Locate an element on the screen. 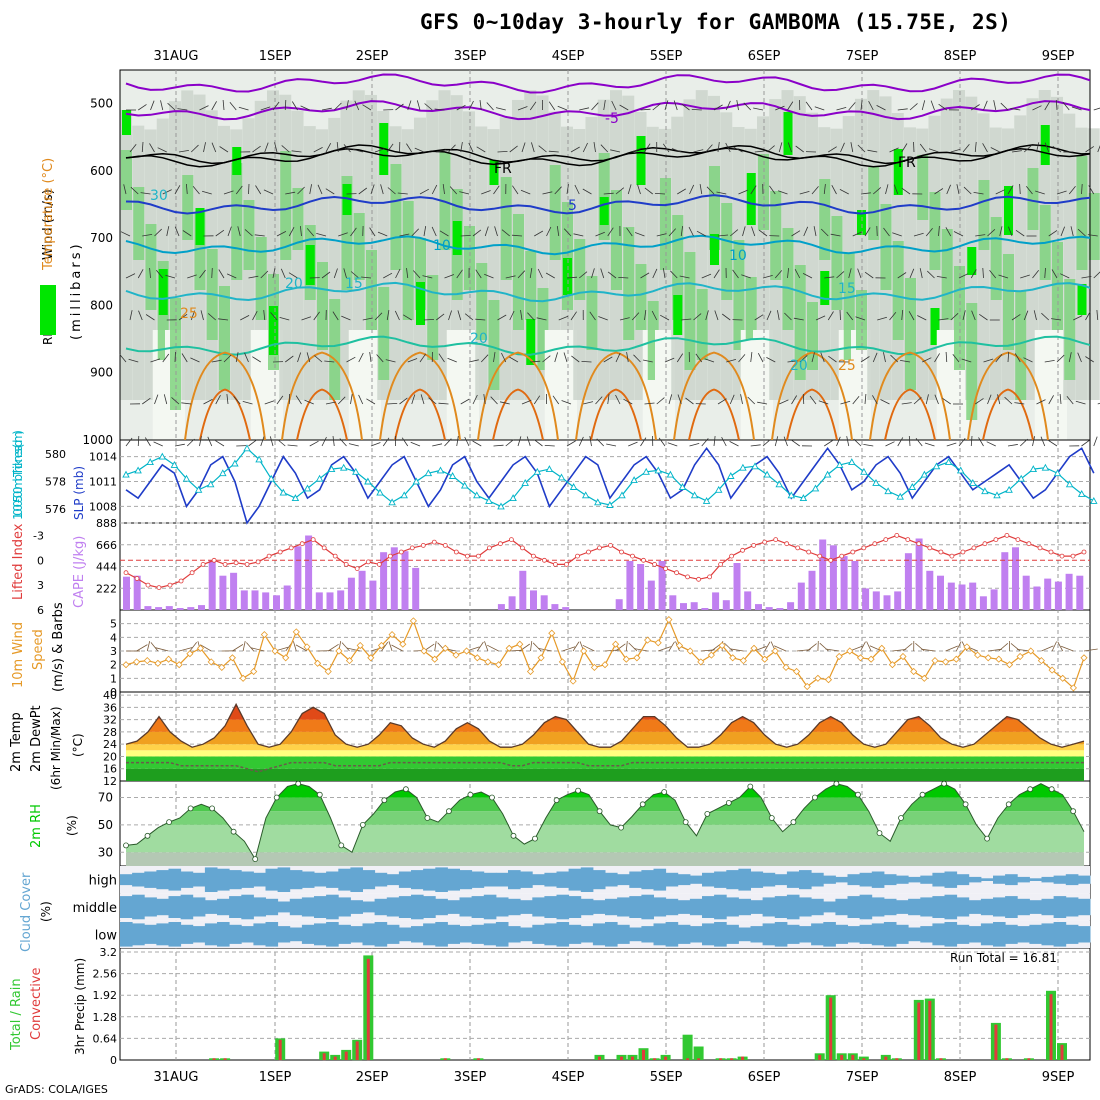 The image size is (1100, 1100). li-tick: -3 is located at coordinates (38, 535).